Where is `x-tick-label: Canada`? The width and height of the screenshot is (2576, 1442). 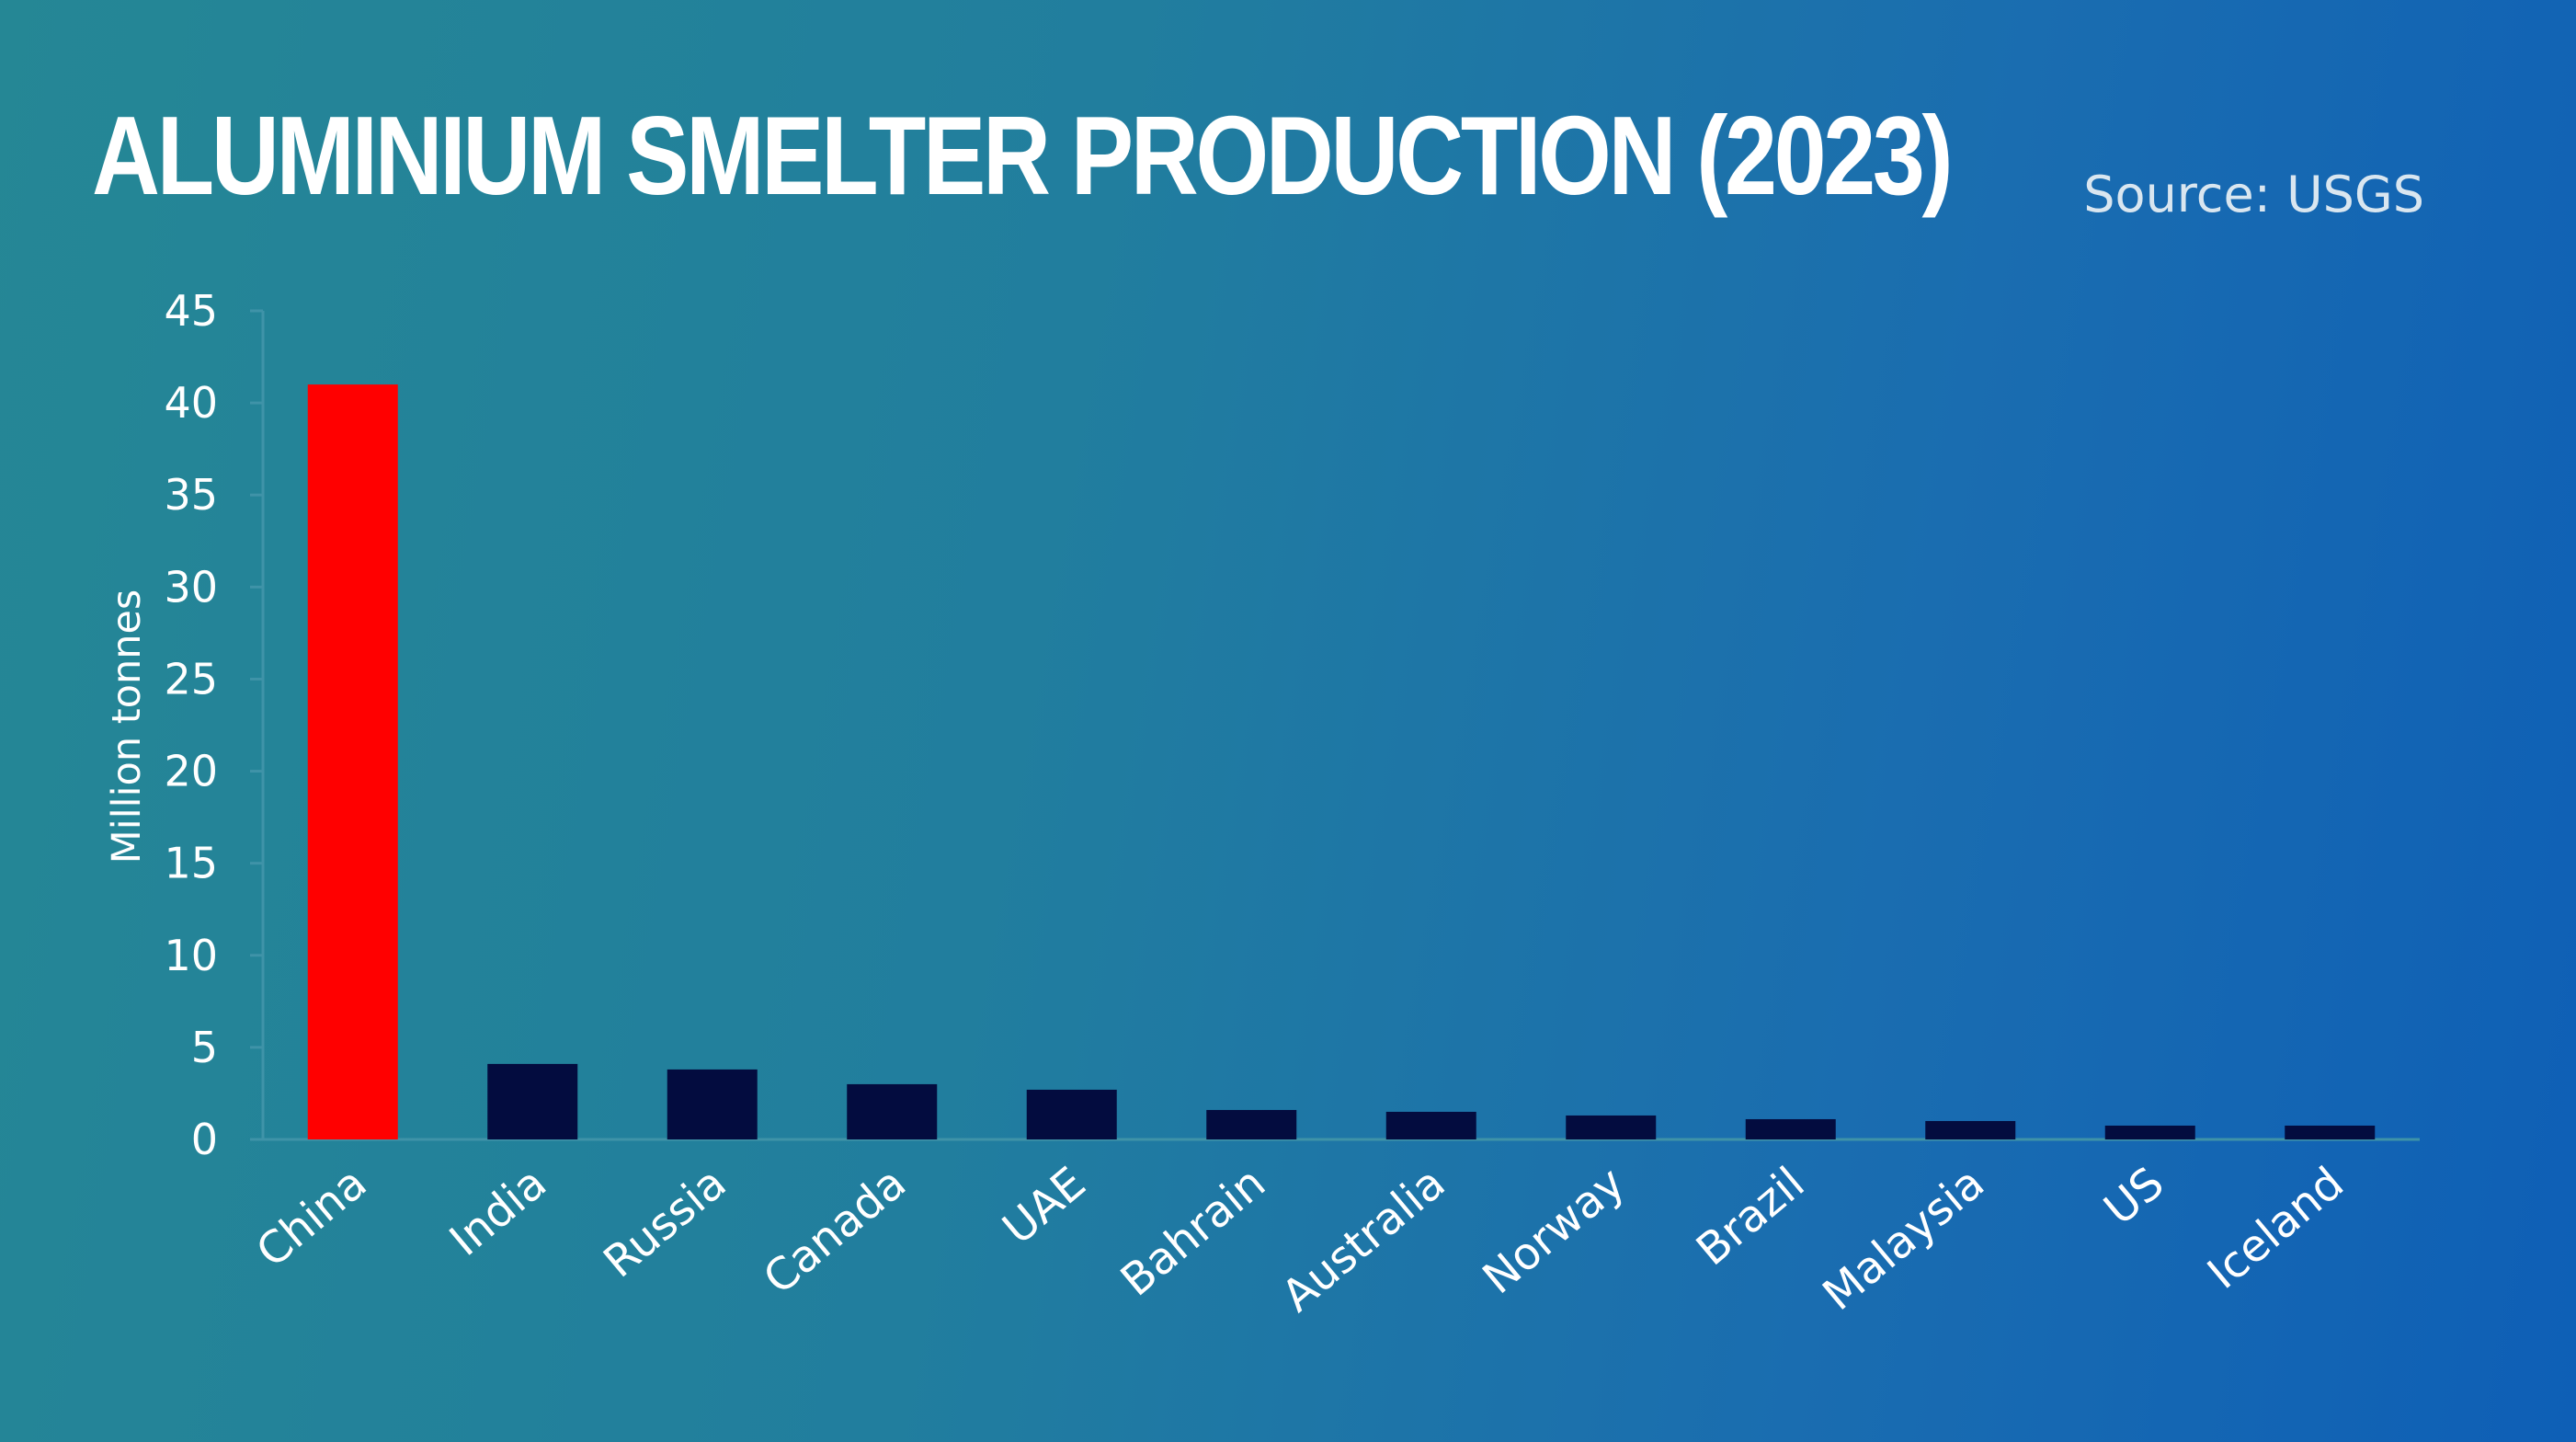 x-tick-label: Canada is located at coordinates (835, 1230).